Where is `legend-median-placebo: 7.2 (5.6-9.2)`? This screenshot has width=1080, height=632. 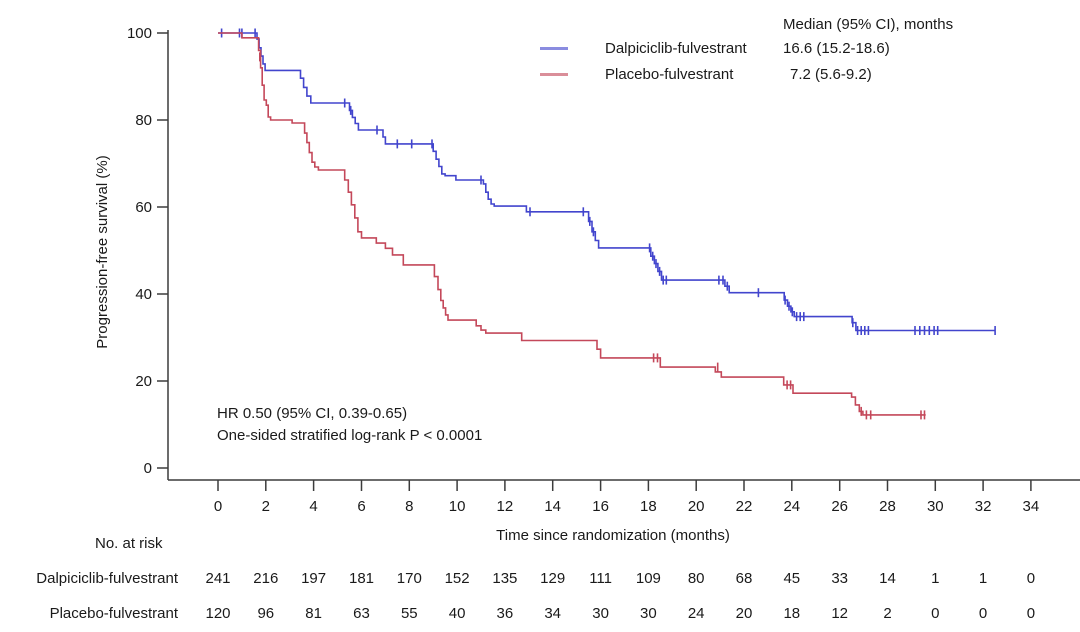
legend-median-placebo: 7.2 (5.6-9.2) is located at coordinates (831, 74).